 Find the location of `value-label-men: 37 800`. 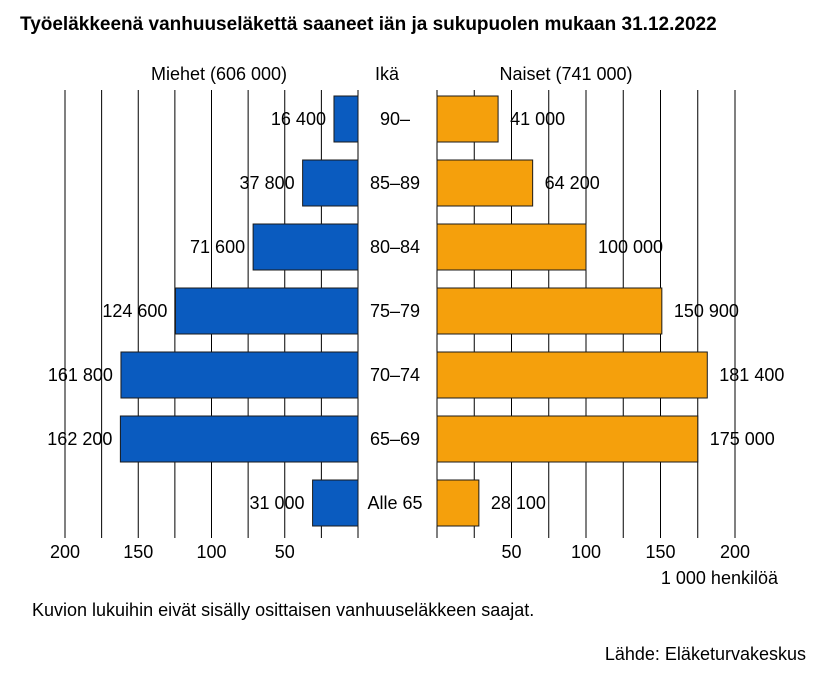

value-label-men: 37 800 is located at coordinates (267, 183).